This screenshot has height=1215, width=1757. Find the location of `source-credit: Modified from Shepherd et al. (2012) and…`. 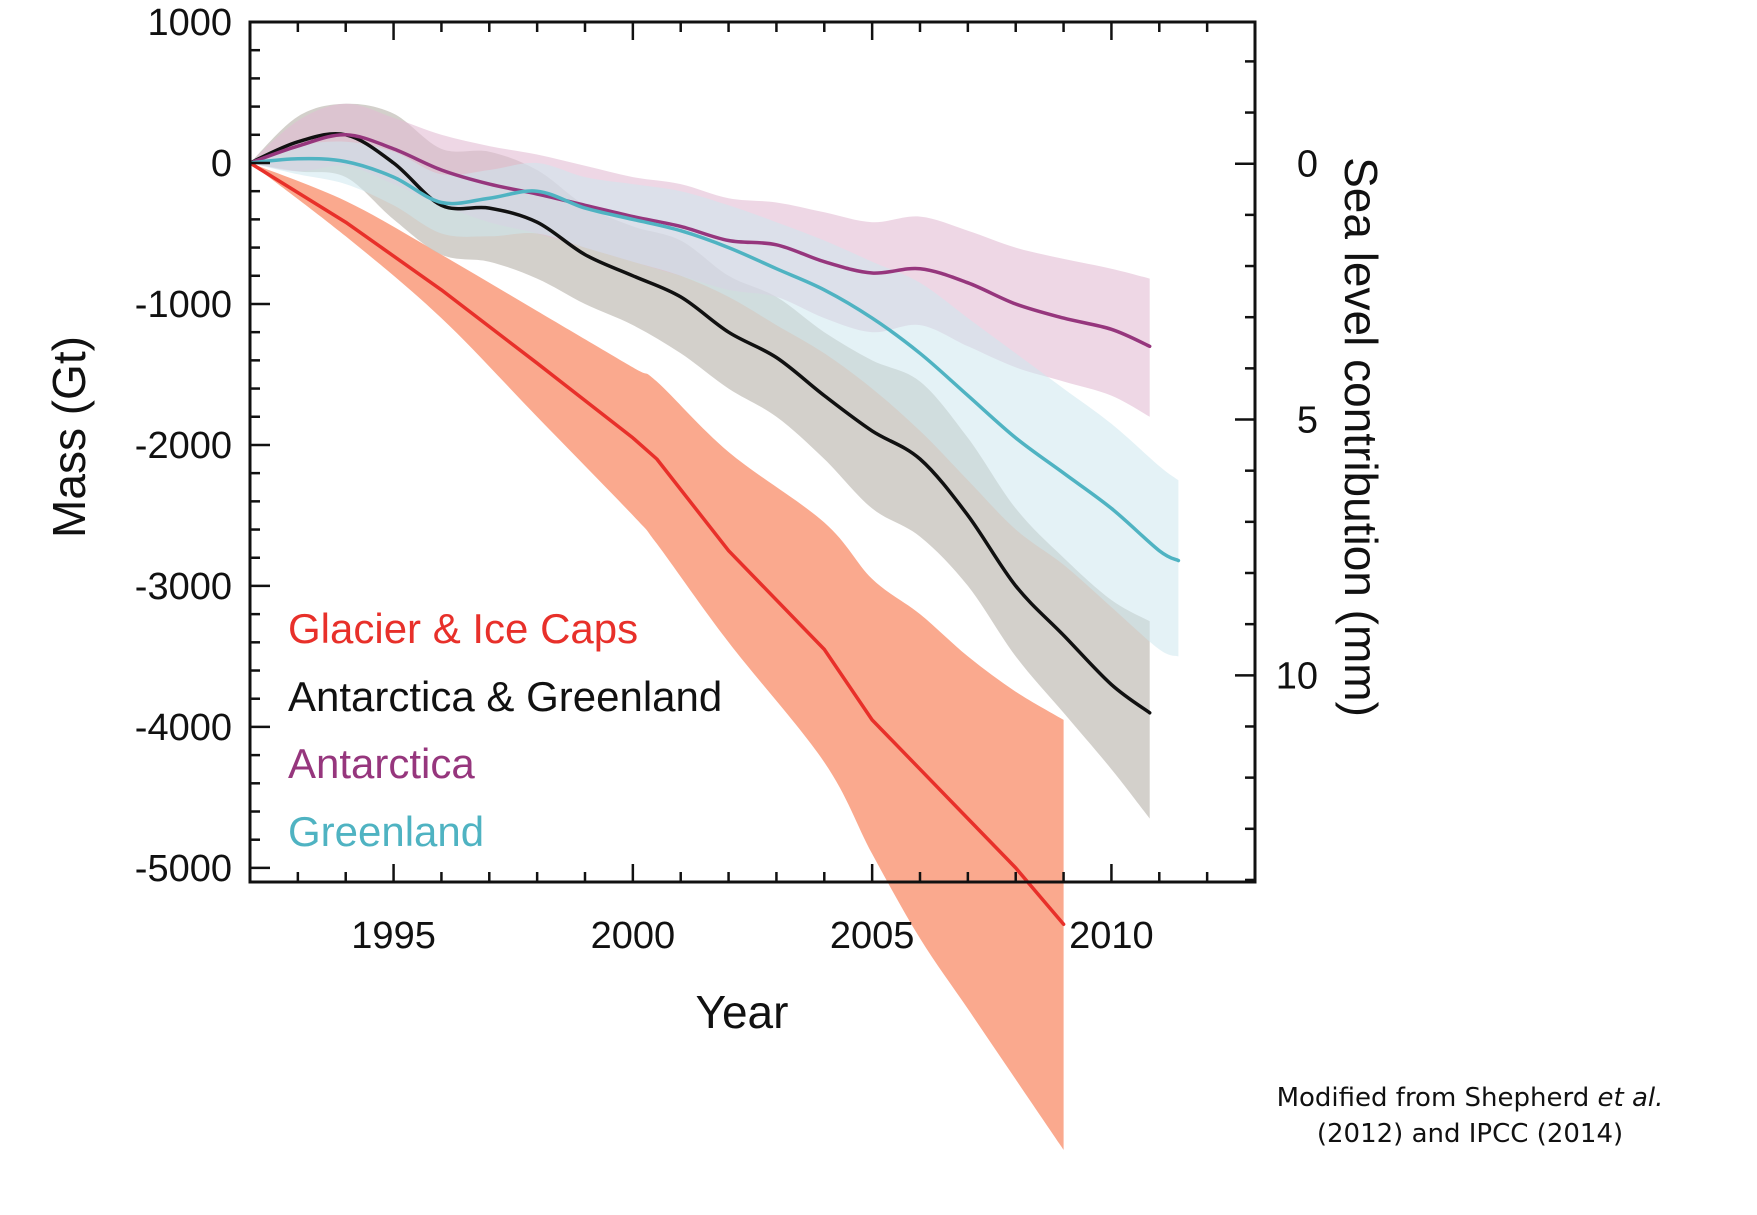

source-credit: Modified from Shepherd et al. (2012) and… is located at coordinates (1470, 1116).